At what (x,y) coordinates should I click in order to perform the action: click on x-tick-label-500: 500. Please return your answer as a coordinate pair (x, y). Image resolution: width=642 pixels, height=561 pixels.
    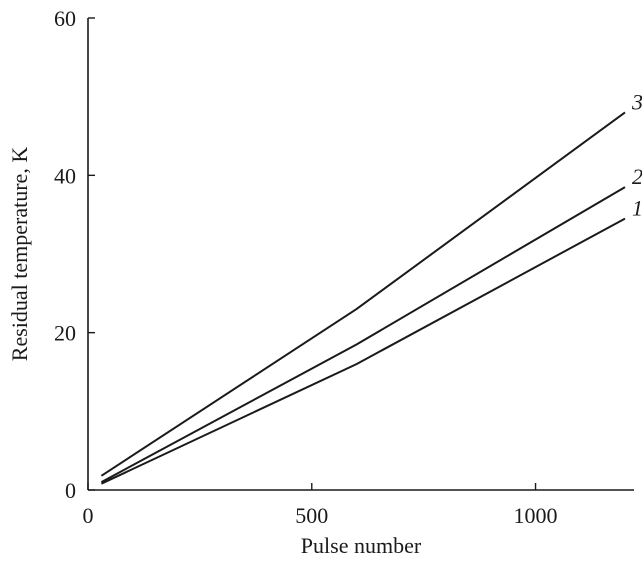
    Looking at the image, I should click on (311, 515).